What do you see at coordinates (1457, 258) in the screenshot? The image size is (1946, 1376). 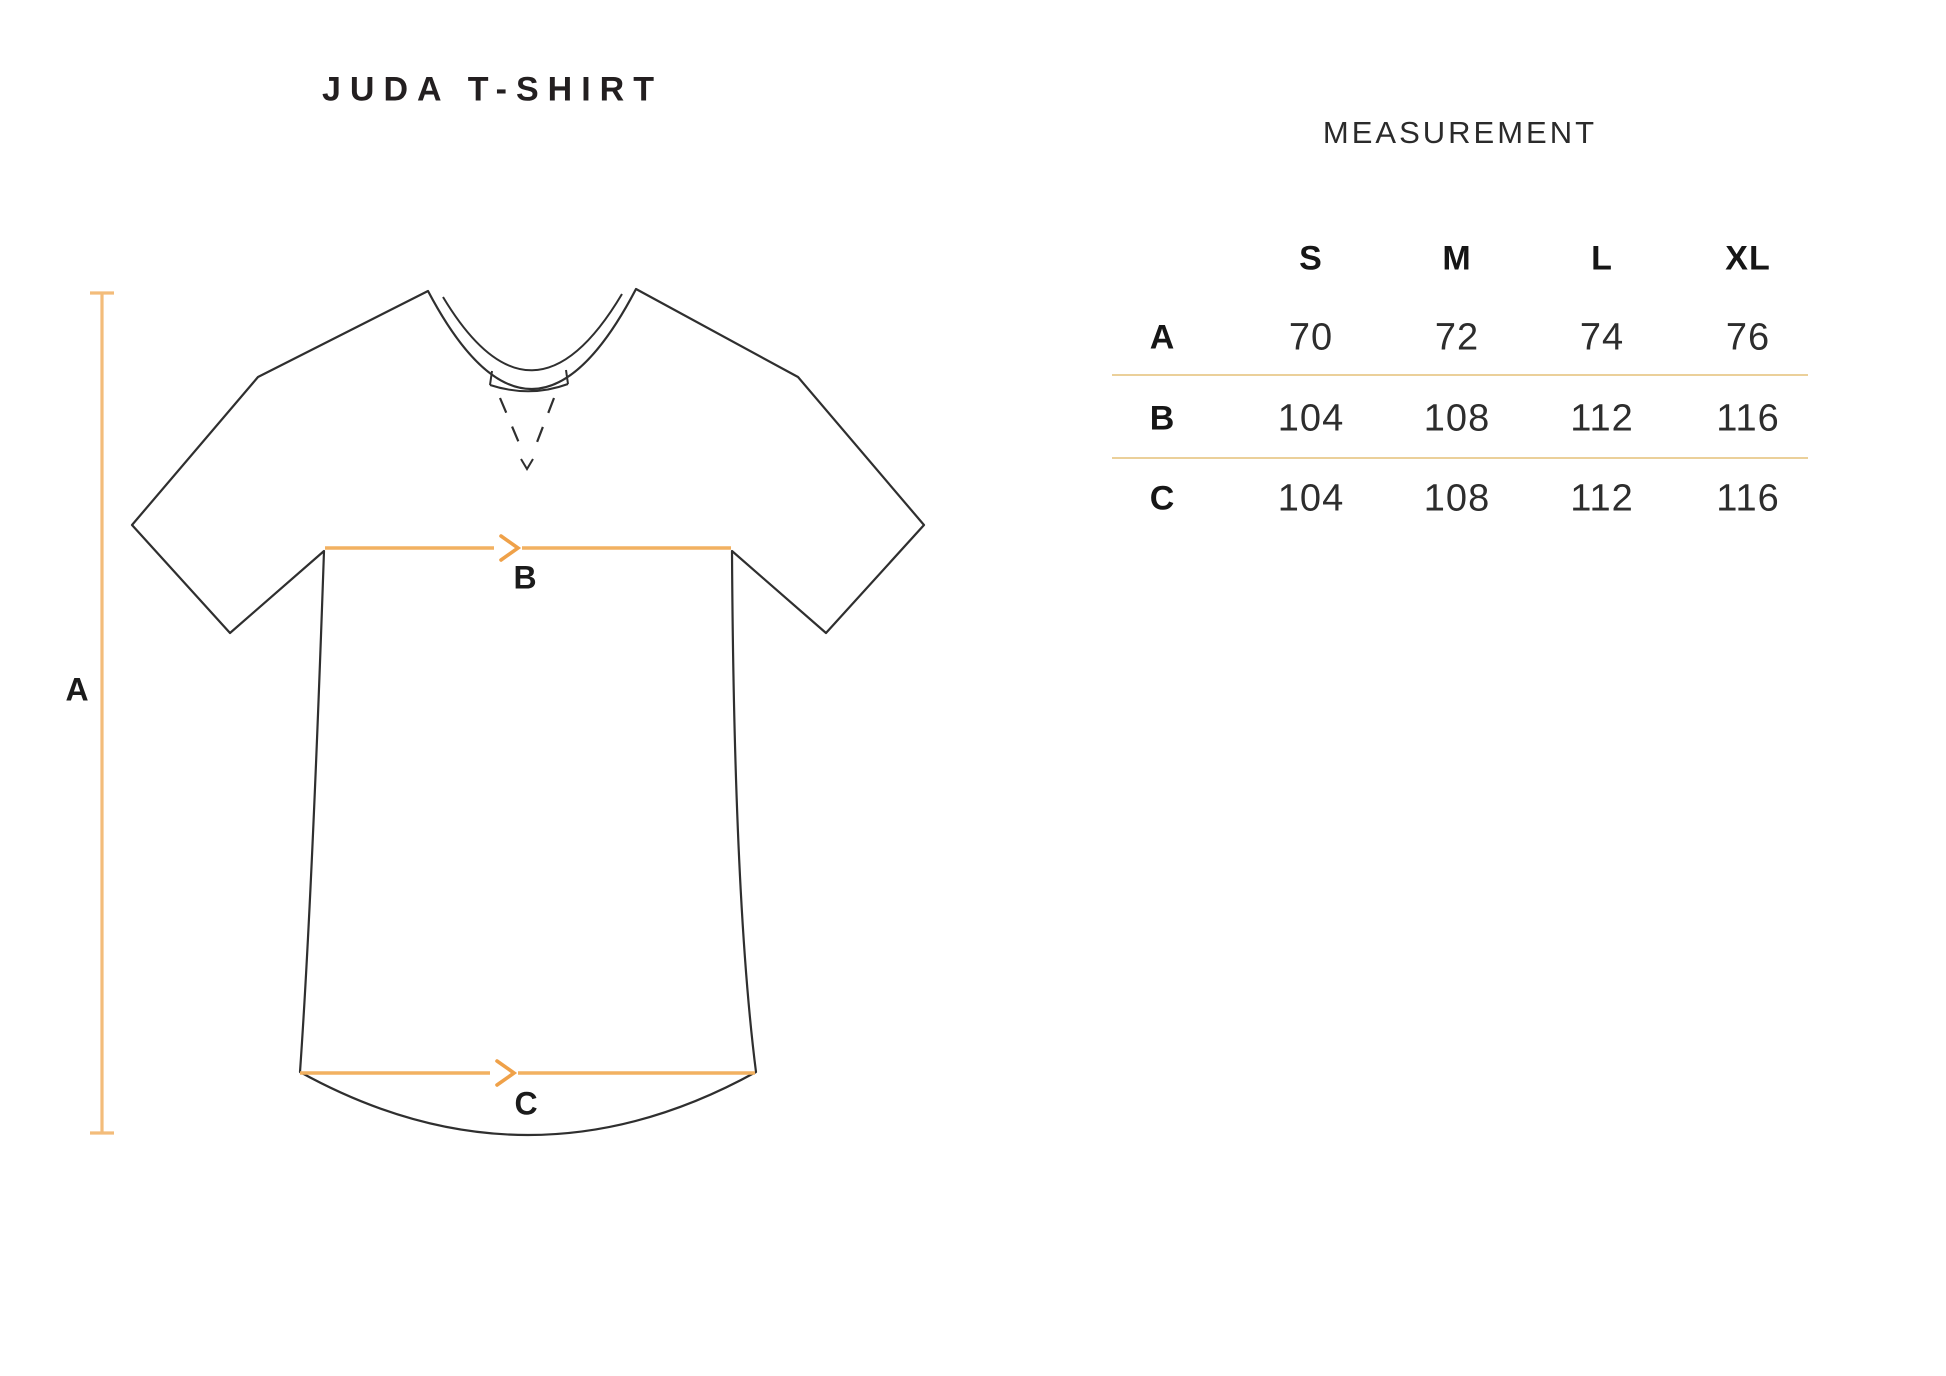 I see `size-col-header-m: M` at bounding box center [1457, 258].